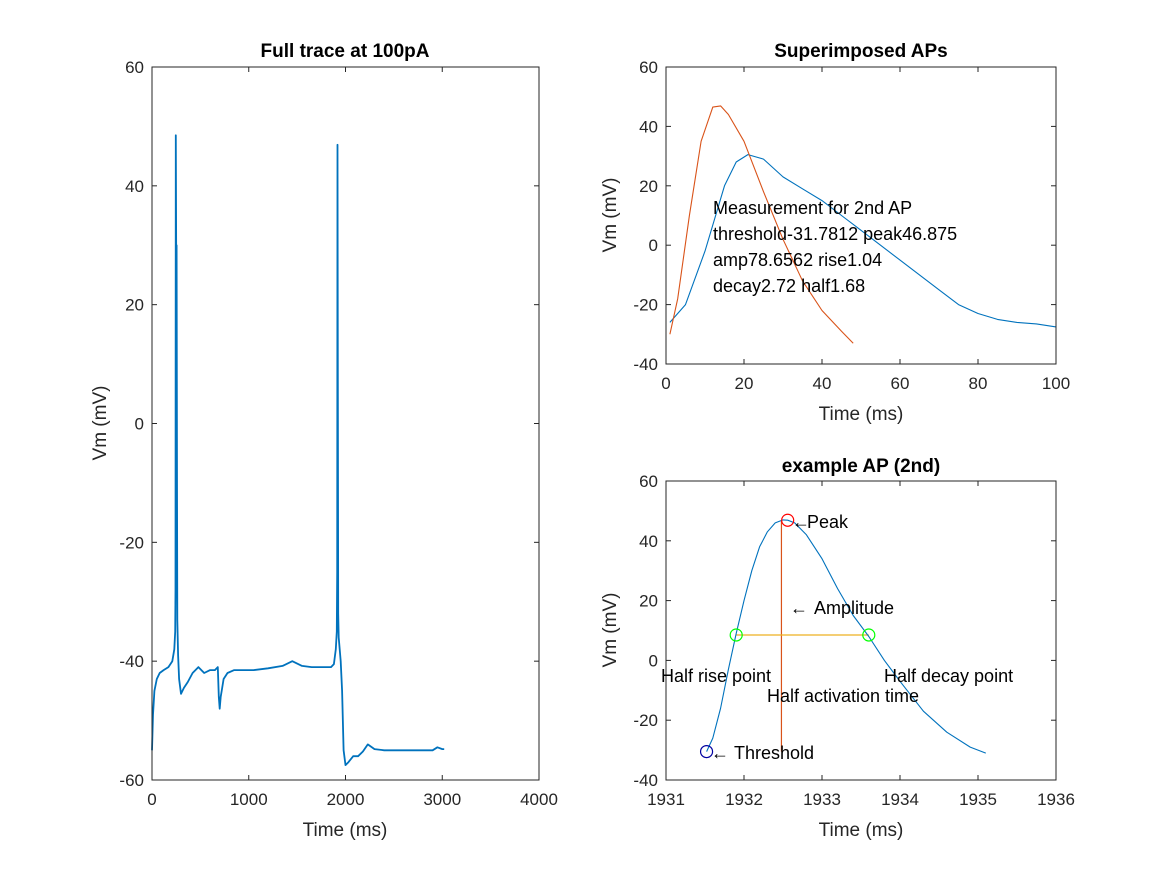 The height and width of the screenshot is (875, 1167). Describe the element at coordinates (799, 608) in the screenshot. I see `amplitude-arrow-icon: ←` at that location.